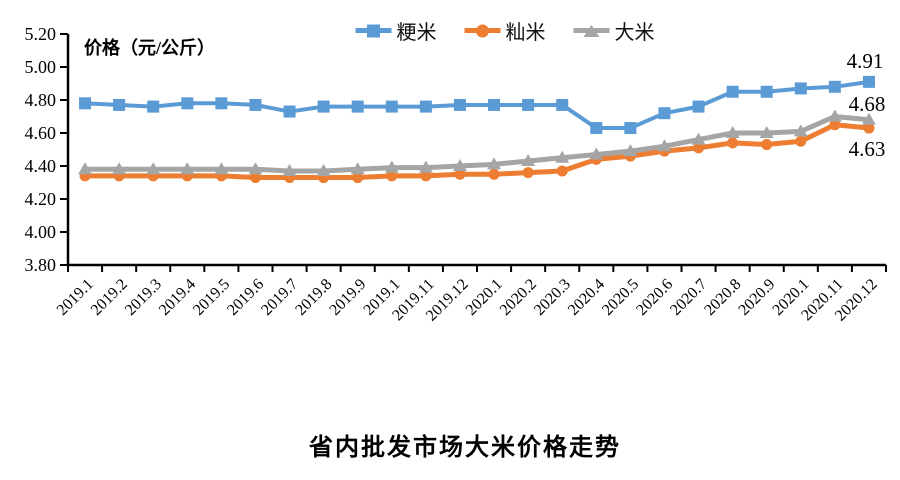 The image size is (900, 480). What do you see at coordinates (865, 61) in the screenshot?
I see `end-value-label: 4.91` at bounding box center [865, 61].